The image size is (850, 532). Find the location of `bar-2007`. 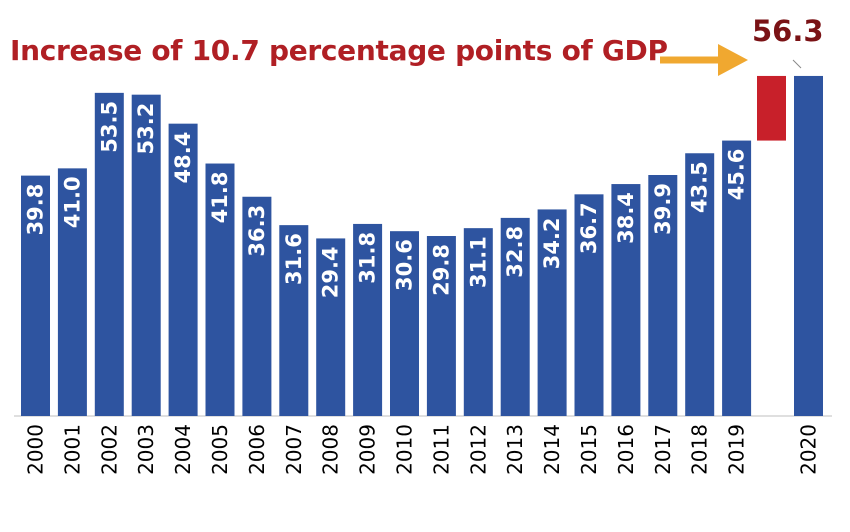

bar-2007 is located at coordinates (294, 320).